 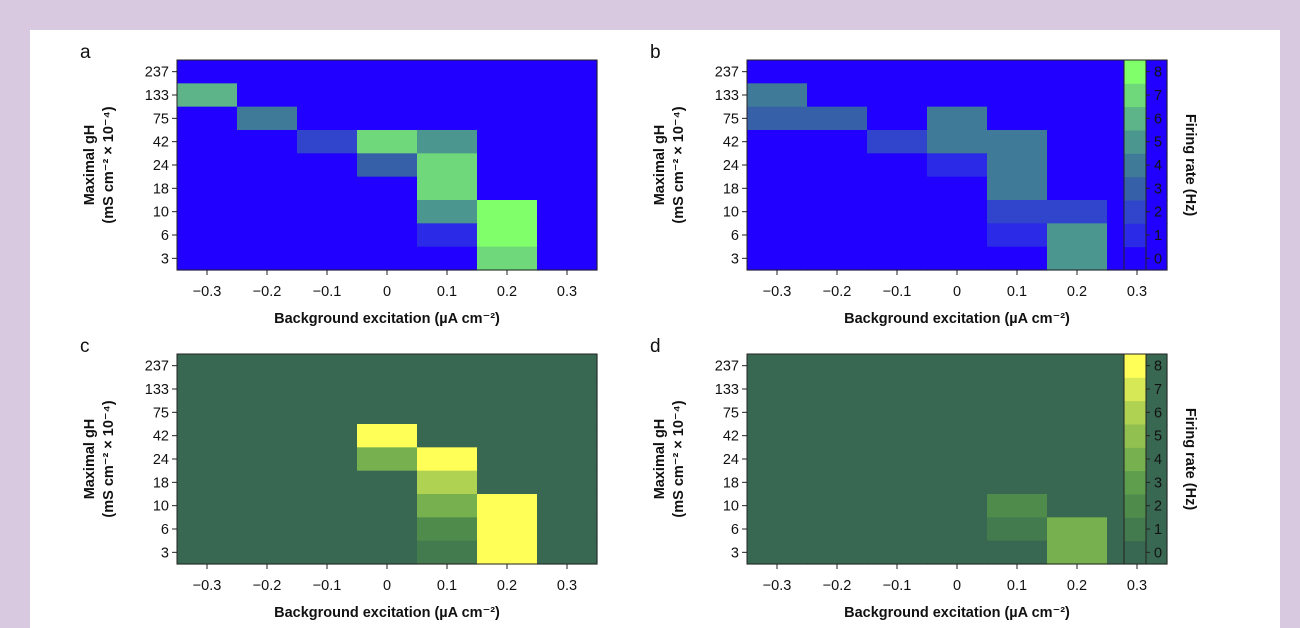 I want to click on y-tick-label: 18, so click(x=161, y=189).